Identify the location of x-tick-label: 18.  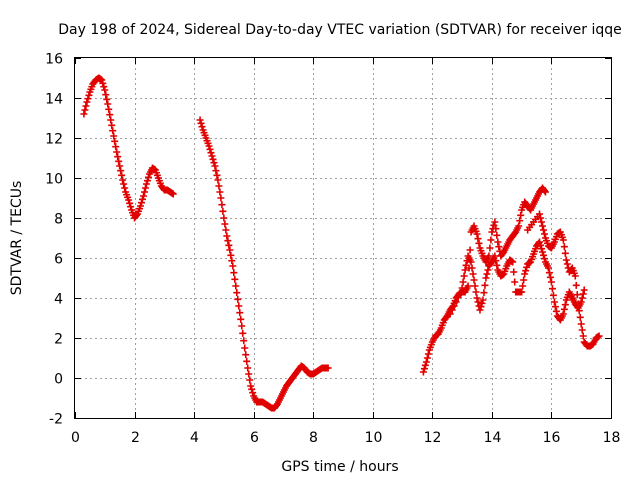
(612, 438).